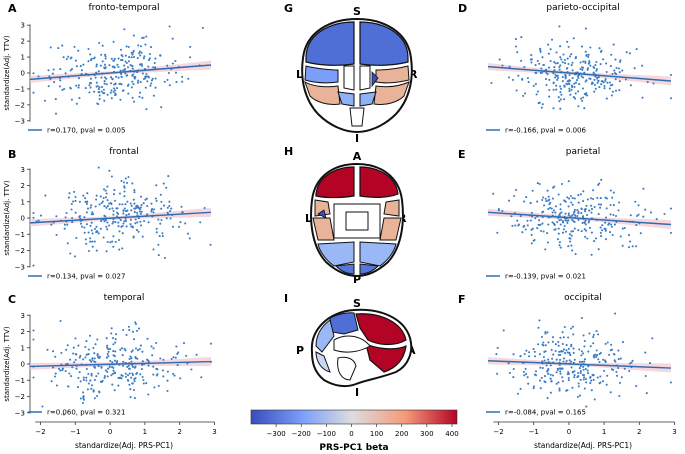 The width and height of the screenshot is (685, 454). What do you see at coordinates (300, 350) in the screenshot?
I see `orient-label-left-i: P` at bounding box center [300, 350].